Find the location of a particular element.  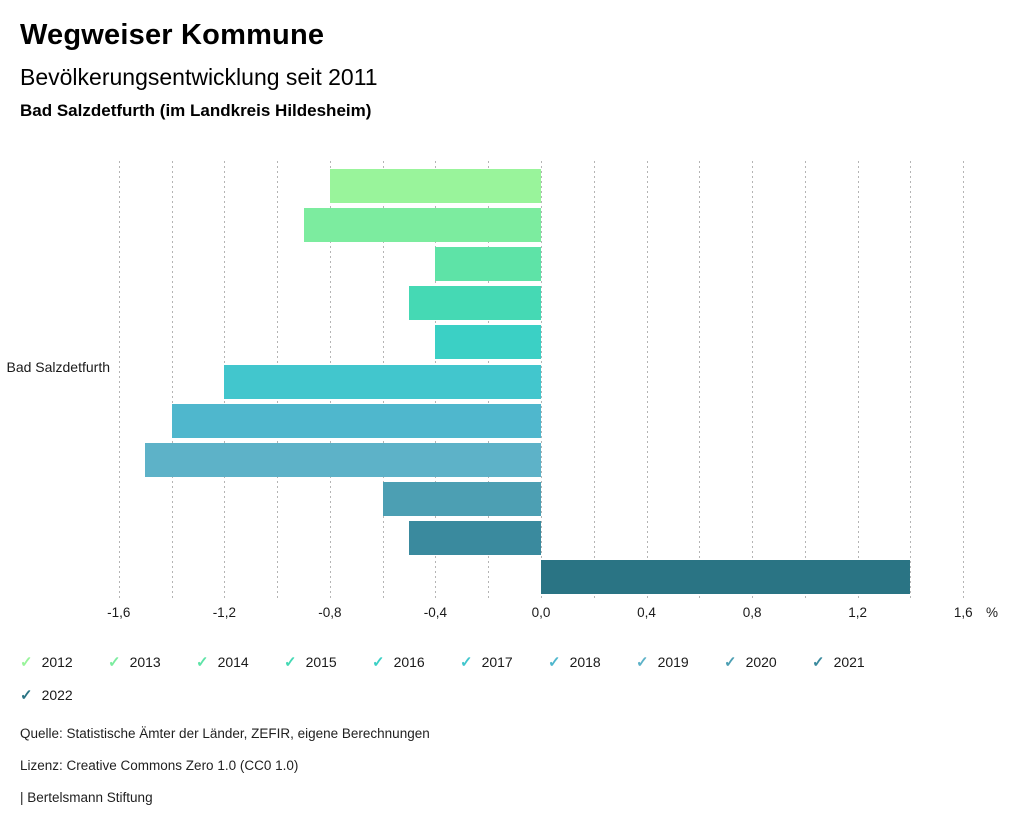

x-tick-label: 0,0 is located at coordinates (541, 612).